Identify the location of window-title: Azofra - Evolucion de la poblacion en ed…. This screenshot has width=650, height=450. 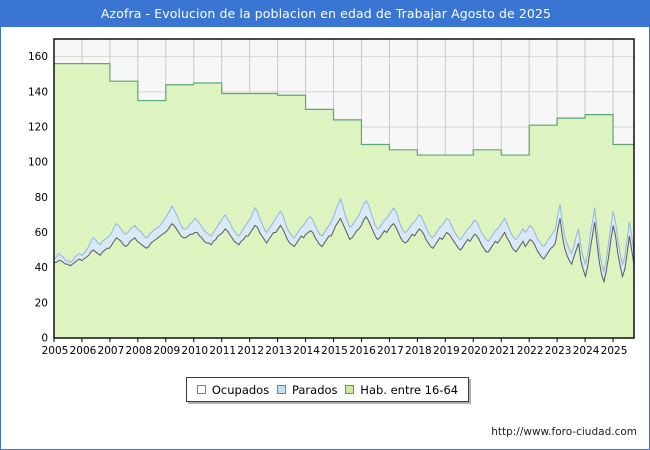
(325, 14).